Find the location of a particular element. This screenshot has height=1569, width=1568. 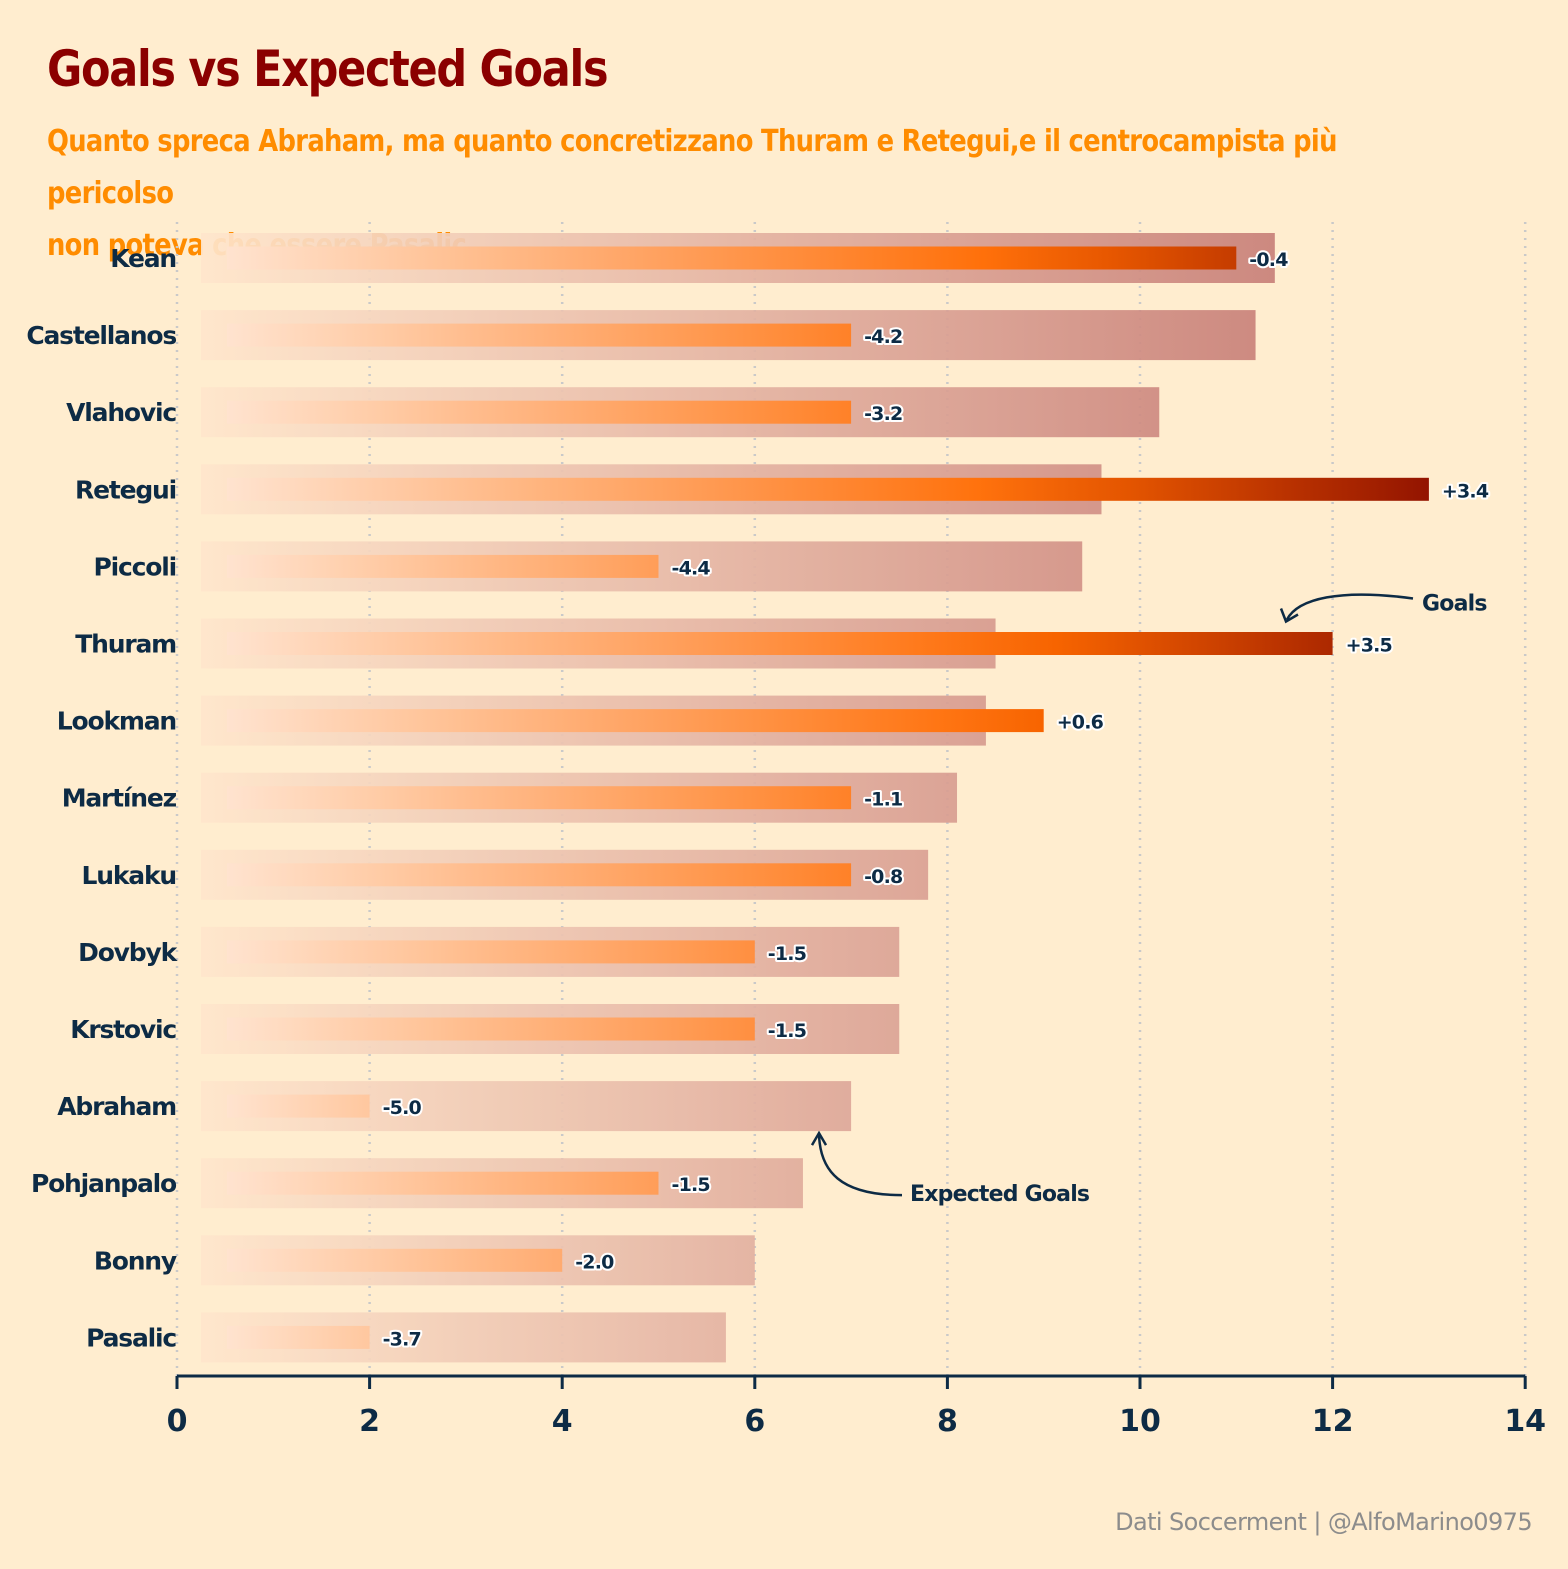

player-label: Thuram is located at coordinates (125, 644).